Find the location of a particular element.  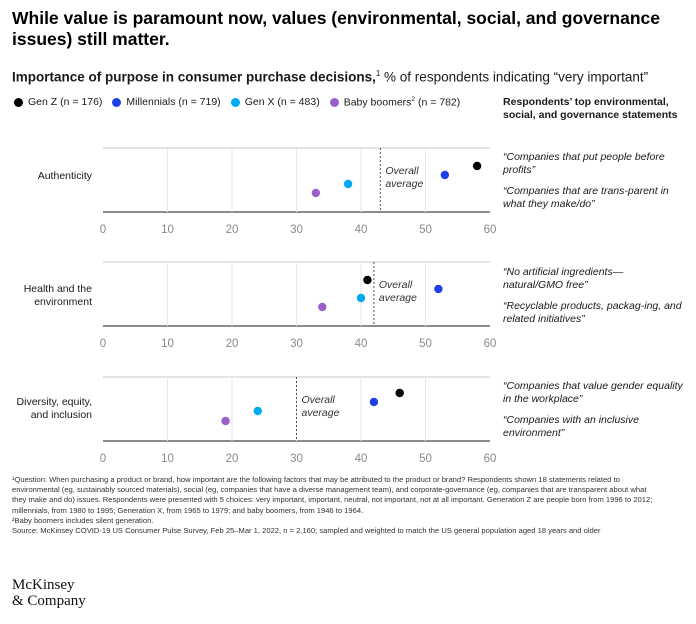

legend-item-gen-x: Gen X (n = 483) is located at coordinates (275, 102).